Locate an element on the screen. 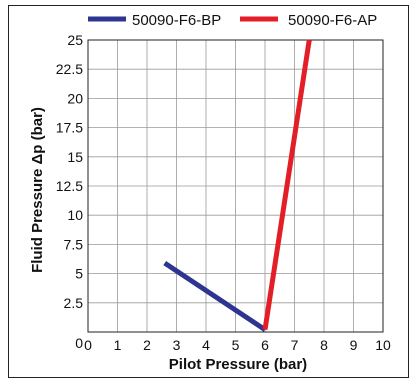 The width and height of the screenshot is (419, 383). legend-label-ap: 50090-F6-AP is located at coordinates (332, 20).